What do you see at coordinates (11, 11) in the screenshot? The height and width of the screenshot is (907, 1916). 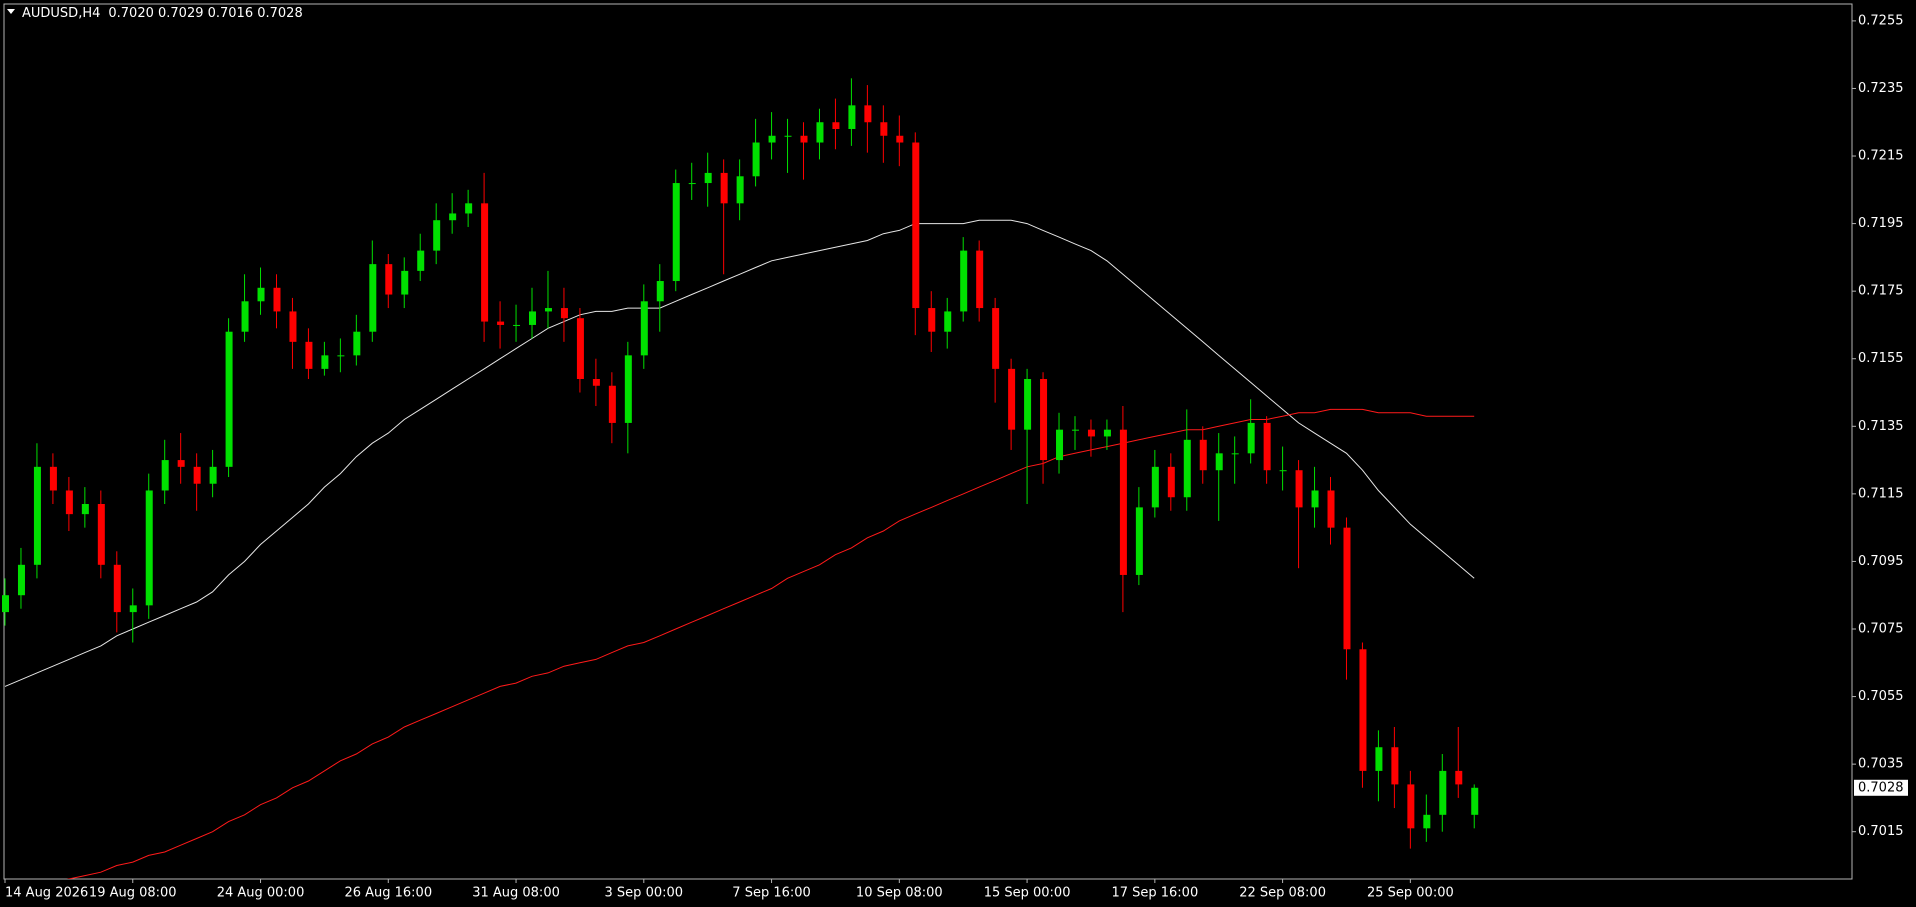 I see `collapse-triangle` at bounding box center [11, 11].